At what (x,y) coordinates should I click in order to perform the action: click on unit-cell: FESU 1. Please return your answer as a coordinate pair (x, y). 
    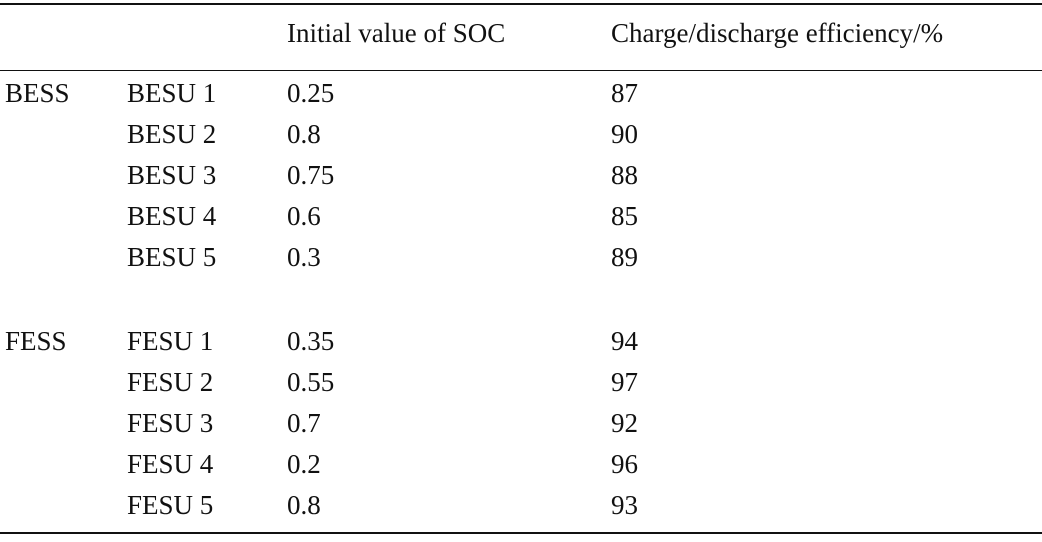
    Looking at the image, I should click on (170, 341).